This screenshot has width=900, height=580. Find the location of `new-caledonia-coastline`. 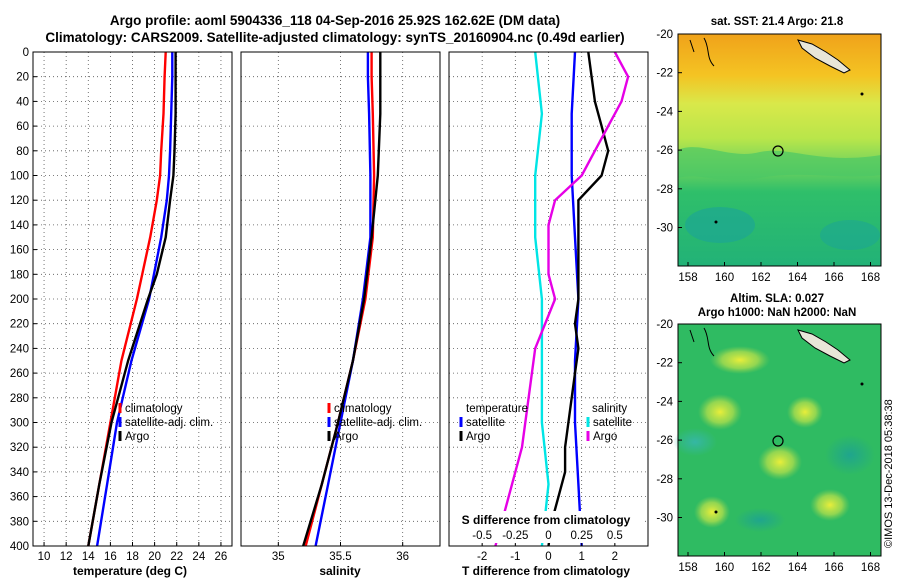

new-caledonia-coastline is located at coordinates (824, 346).